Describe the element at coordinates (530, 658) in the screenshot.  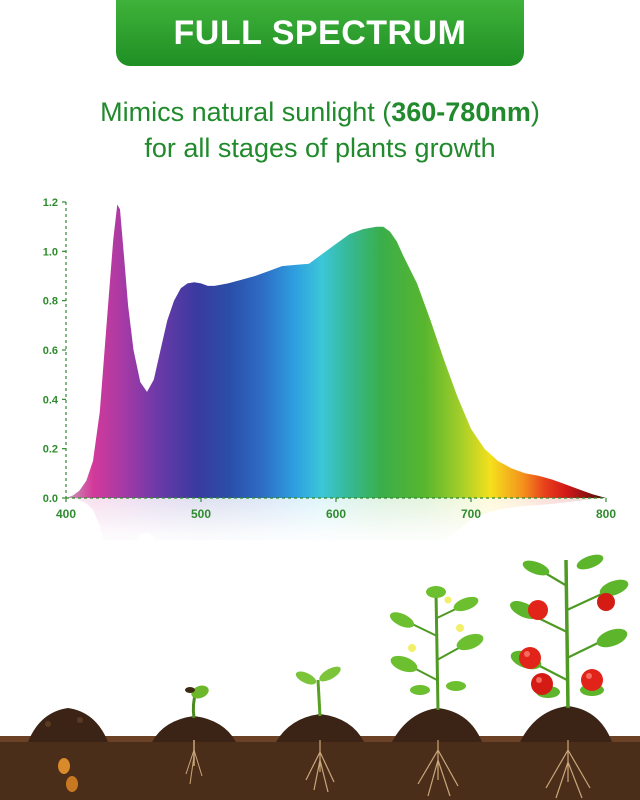
I see `tomato-icon` at that location.